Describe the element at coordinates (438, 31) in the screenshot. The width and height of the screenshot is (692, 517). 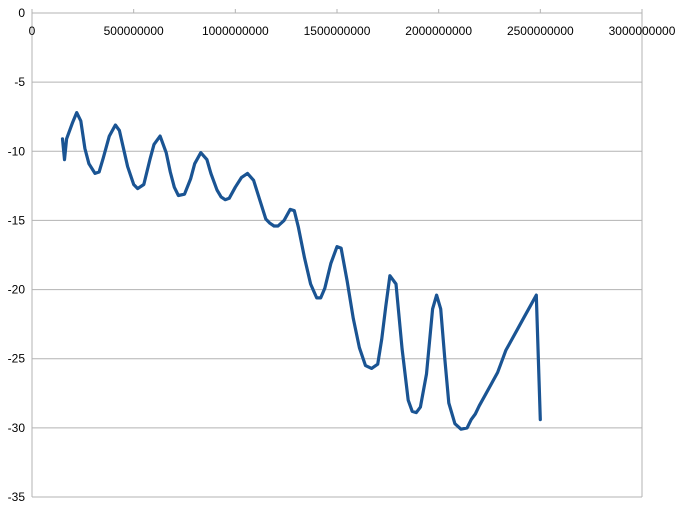
I see `x-tick-label: 2000000000` at that location.